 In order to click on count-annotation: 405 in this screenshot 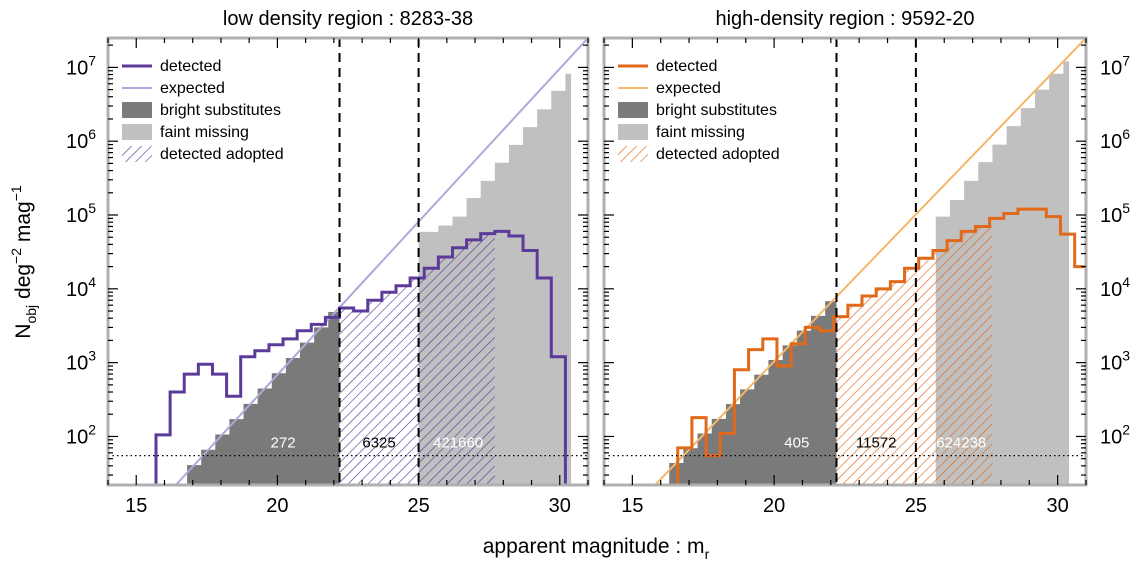, I will do `click(796, 443)`.